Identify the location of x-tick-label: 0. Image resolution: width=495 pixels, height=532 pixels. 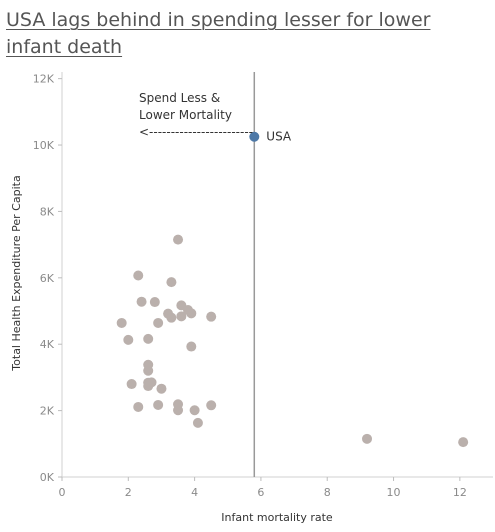
(62, 492).